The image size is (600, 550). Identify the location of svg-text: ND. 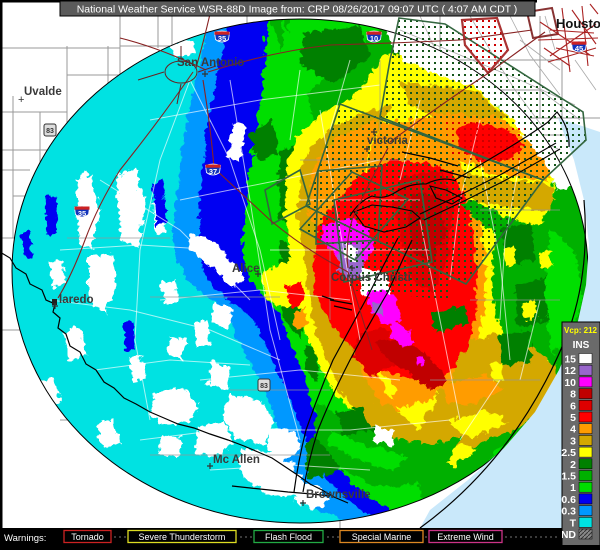
(569, 535).